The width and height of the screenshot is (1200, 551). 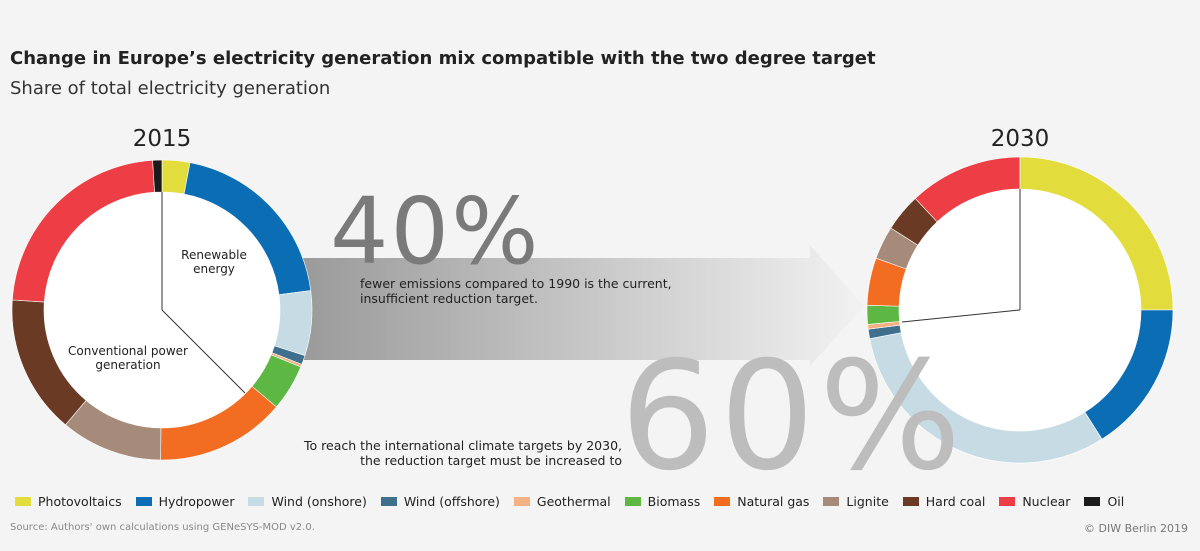 I want to click on legend-label: Geothermal, so click(x=573, y=501).